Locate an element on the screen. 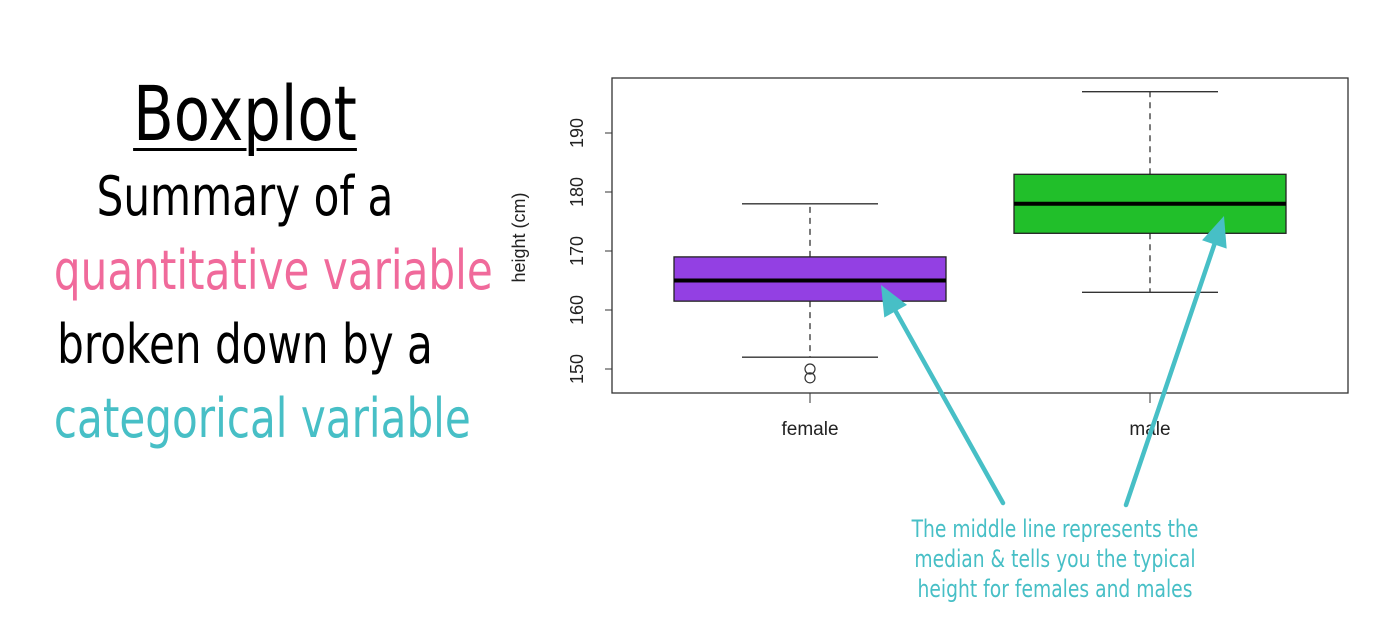  subtitle-line-categorical: categorical variable is located at coordinates (262, 418).